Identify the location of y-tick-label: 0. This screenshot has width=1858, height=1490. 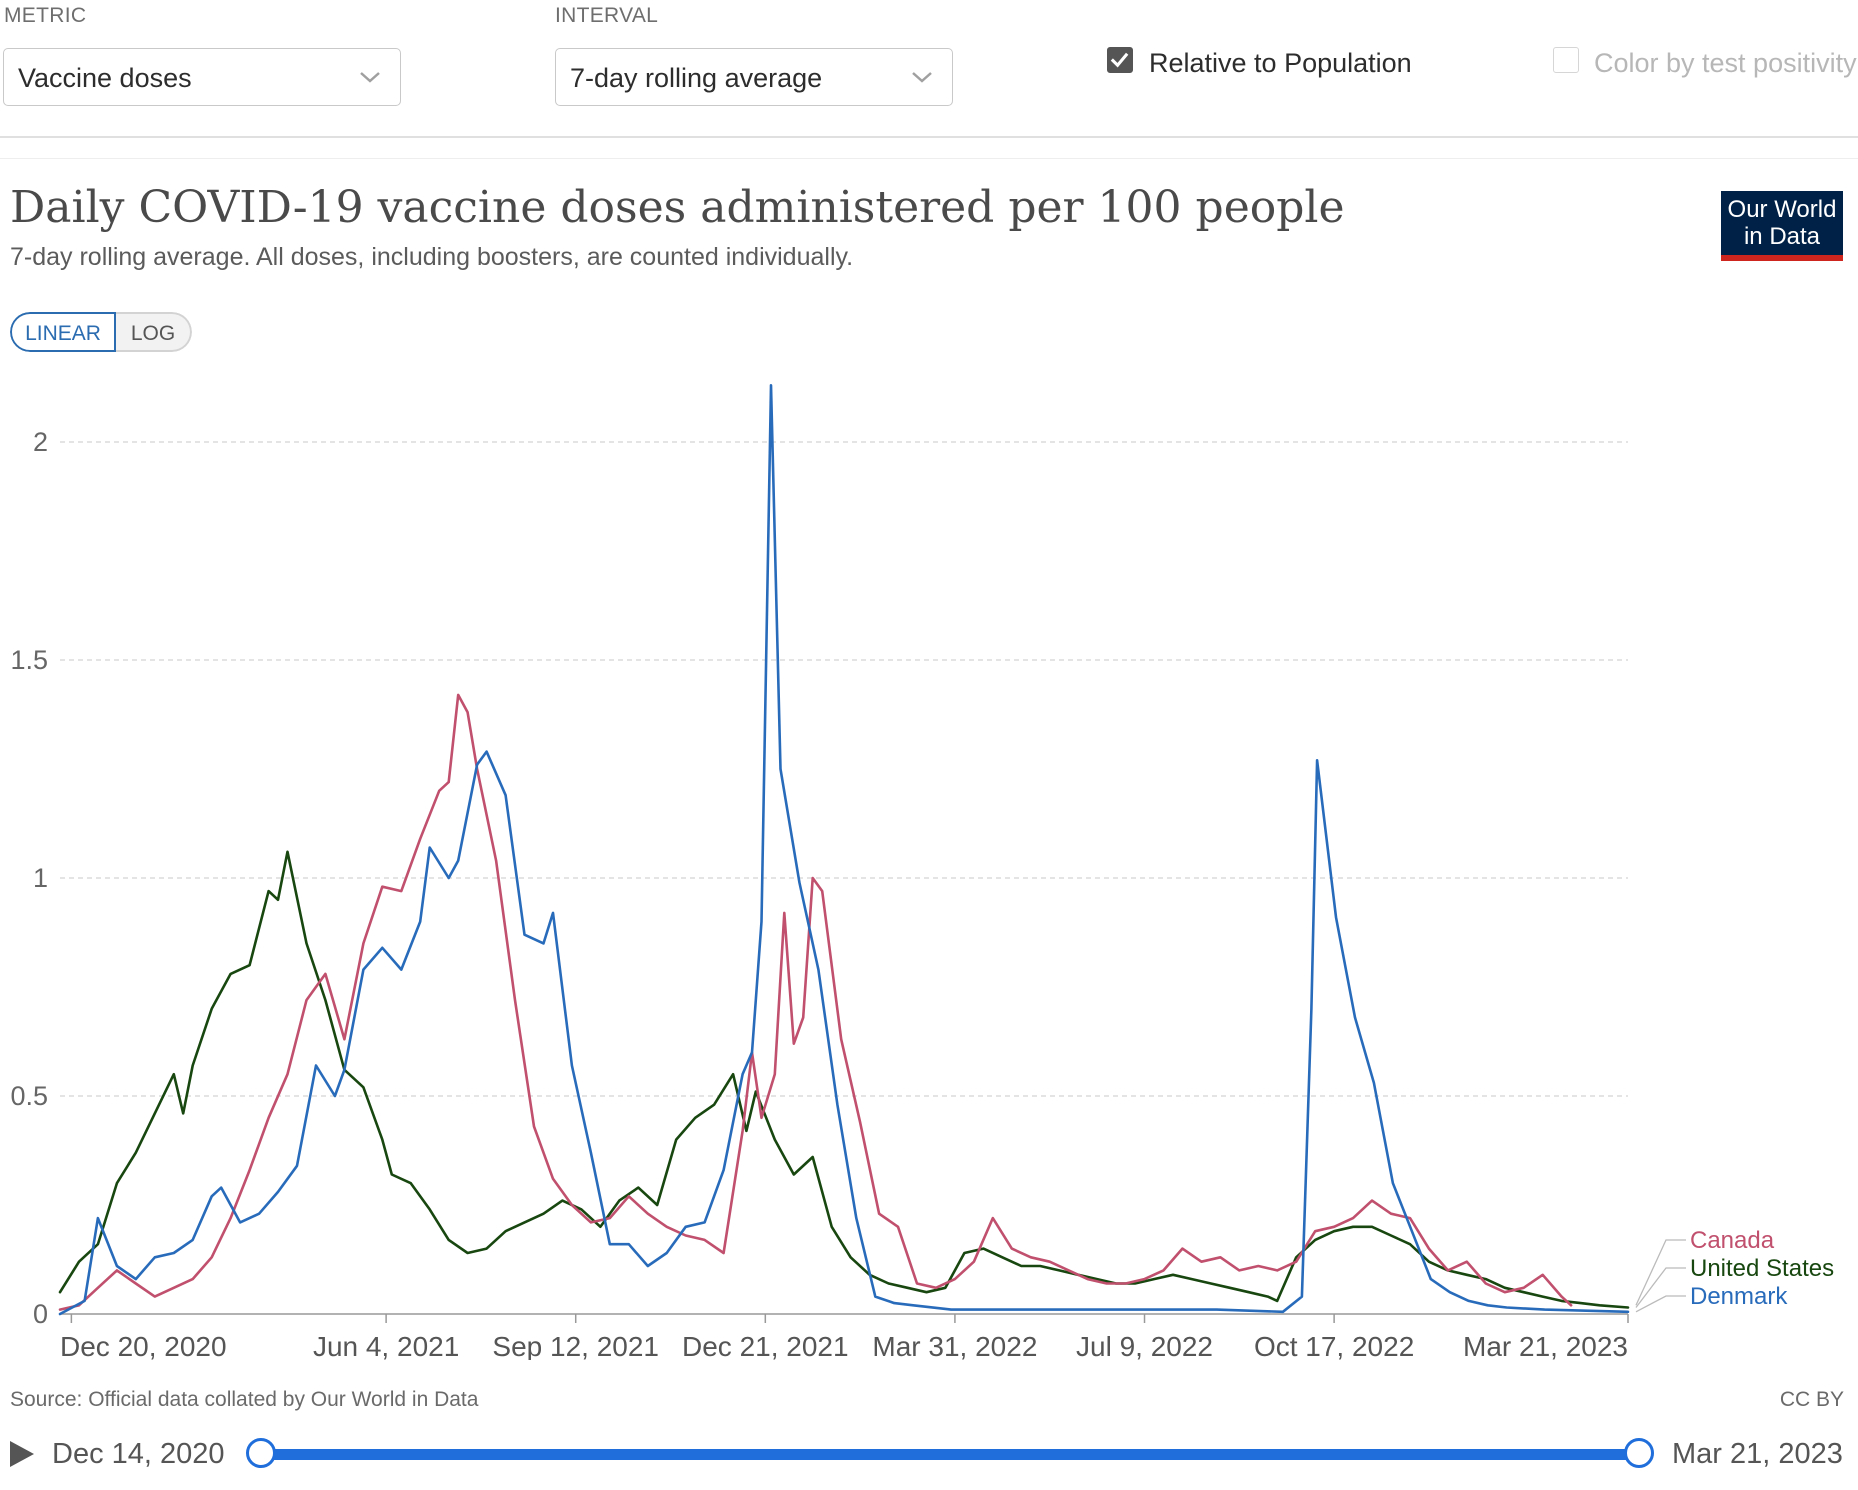
(40, 1314).